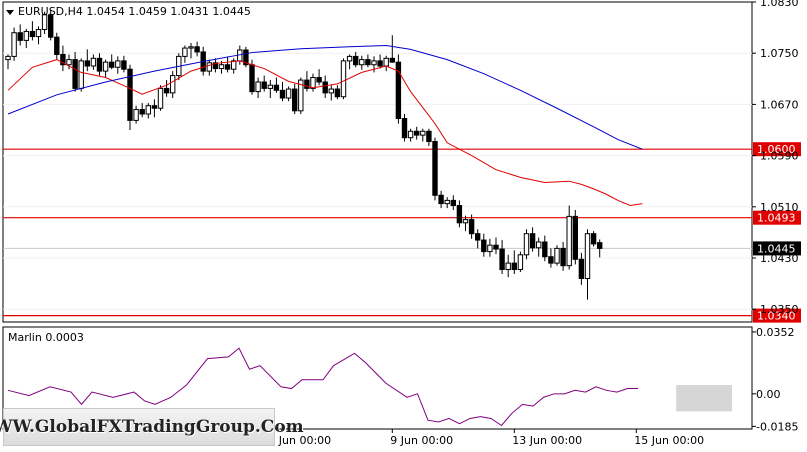 The width and height of the screenshot is (807, 452). What do you see at coordinates (134, 11) in the screenshot?
I see `symbol-header: EURUSD,H4 1.0454 1.0459 1.0431 1.0445` at bounding box center [134, 11].